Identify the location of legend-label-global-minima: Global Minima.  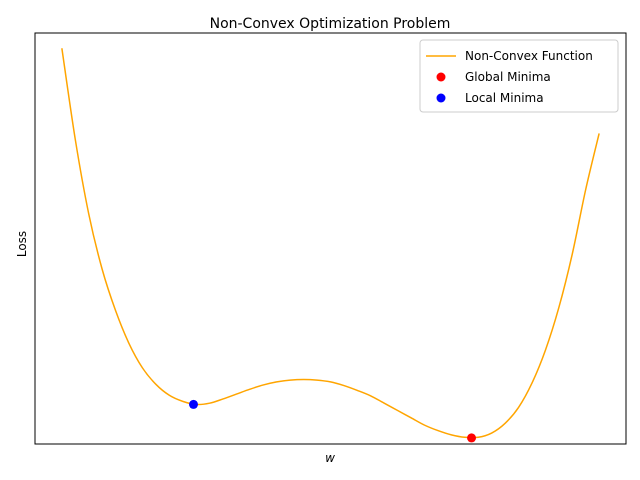
(508, 77).